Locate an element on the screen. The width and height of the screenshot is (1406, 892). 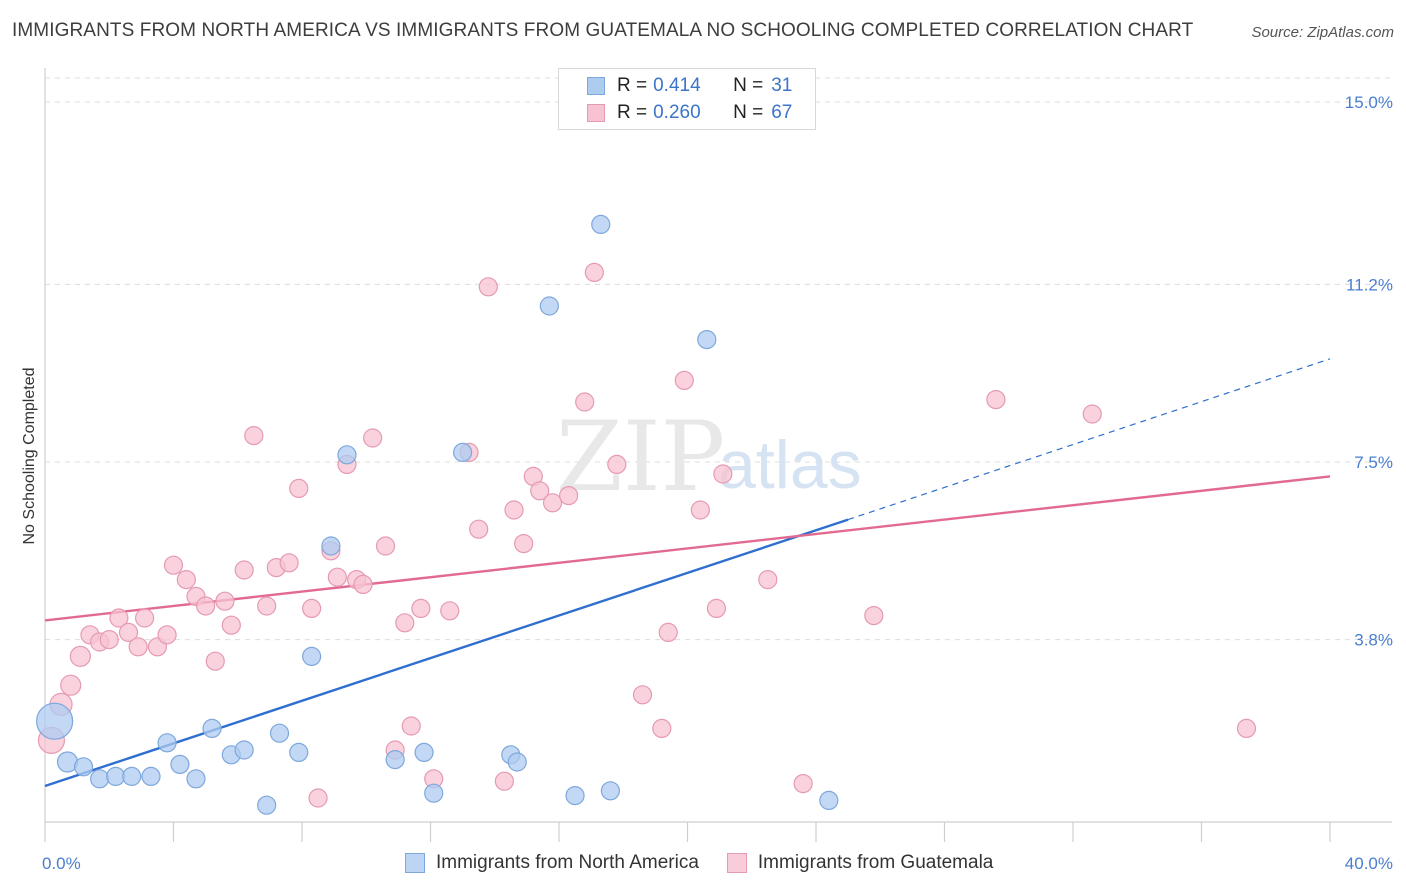
legend-r-value: 0.414 is located at coordinates (677, 85).